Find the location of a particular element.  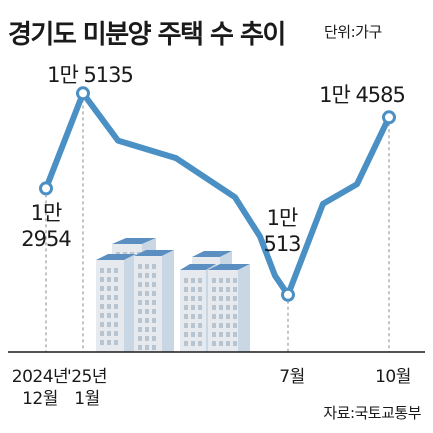

data-label: 2954 is located at coordinates (46, 239).